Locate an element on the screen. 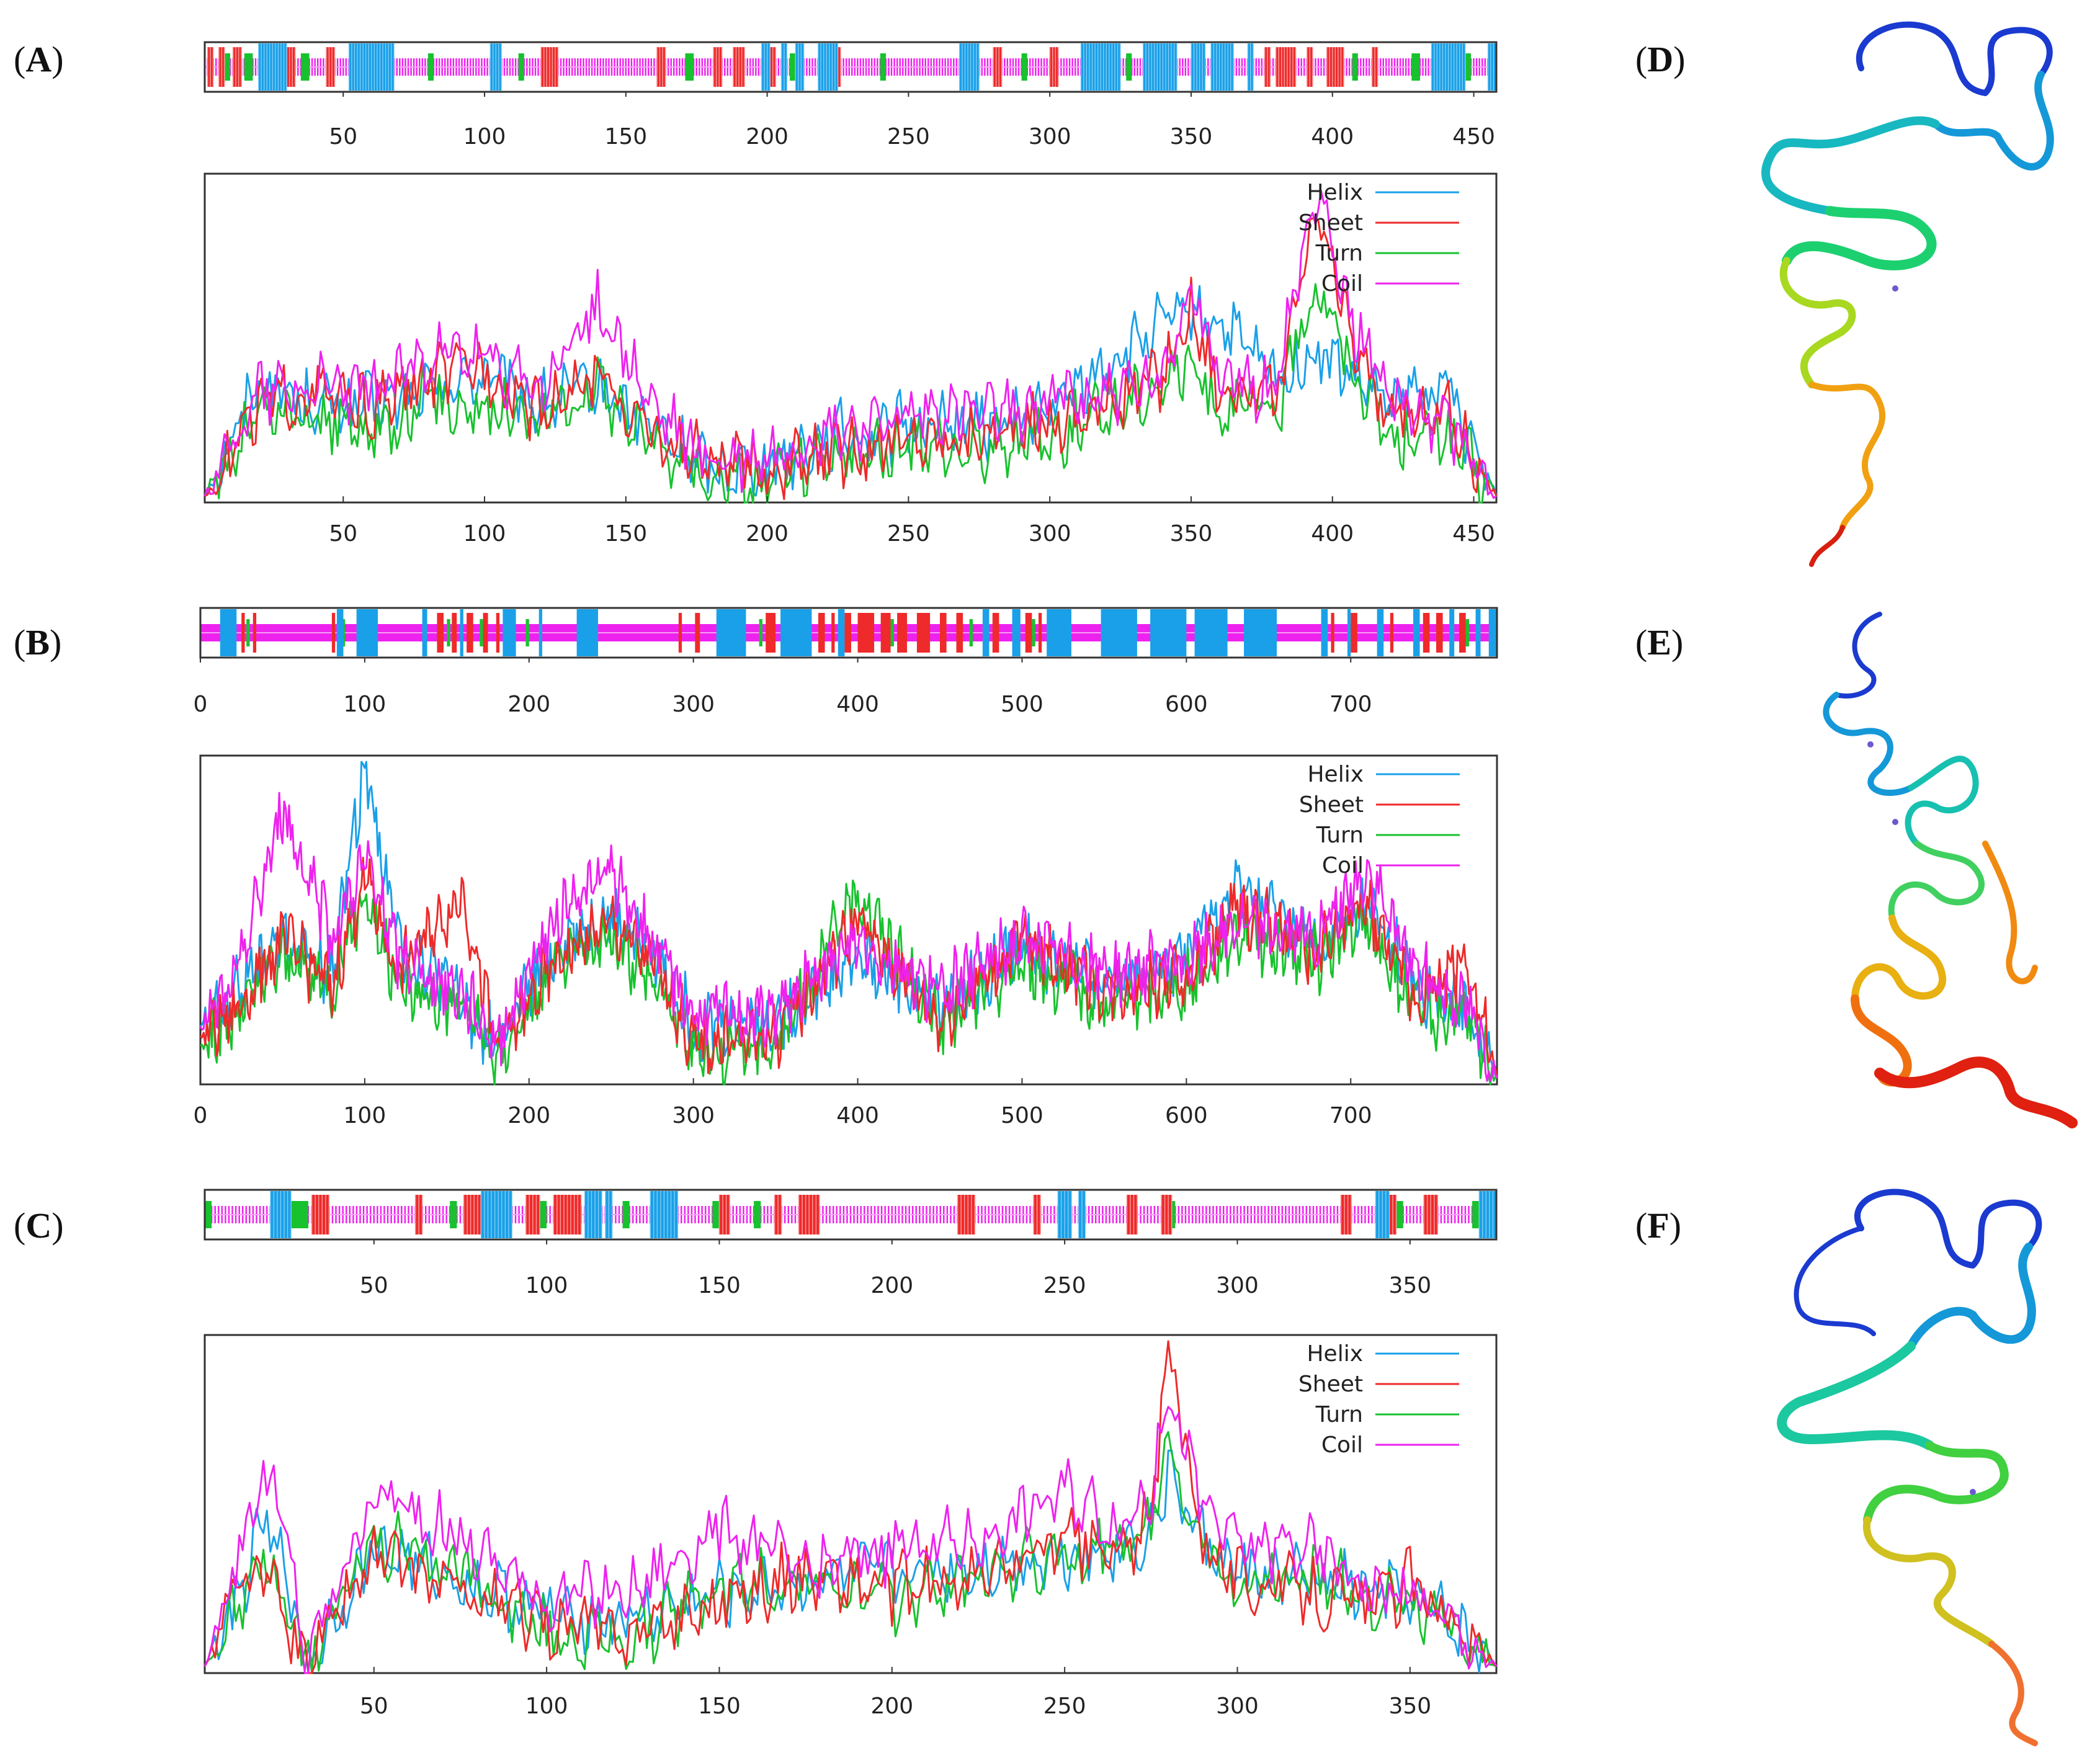 The width and height of the screenshot is (2100, 1750). legend-label-coil: Coil is located at coordinates (1342, 1445).